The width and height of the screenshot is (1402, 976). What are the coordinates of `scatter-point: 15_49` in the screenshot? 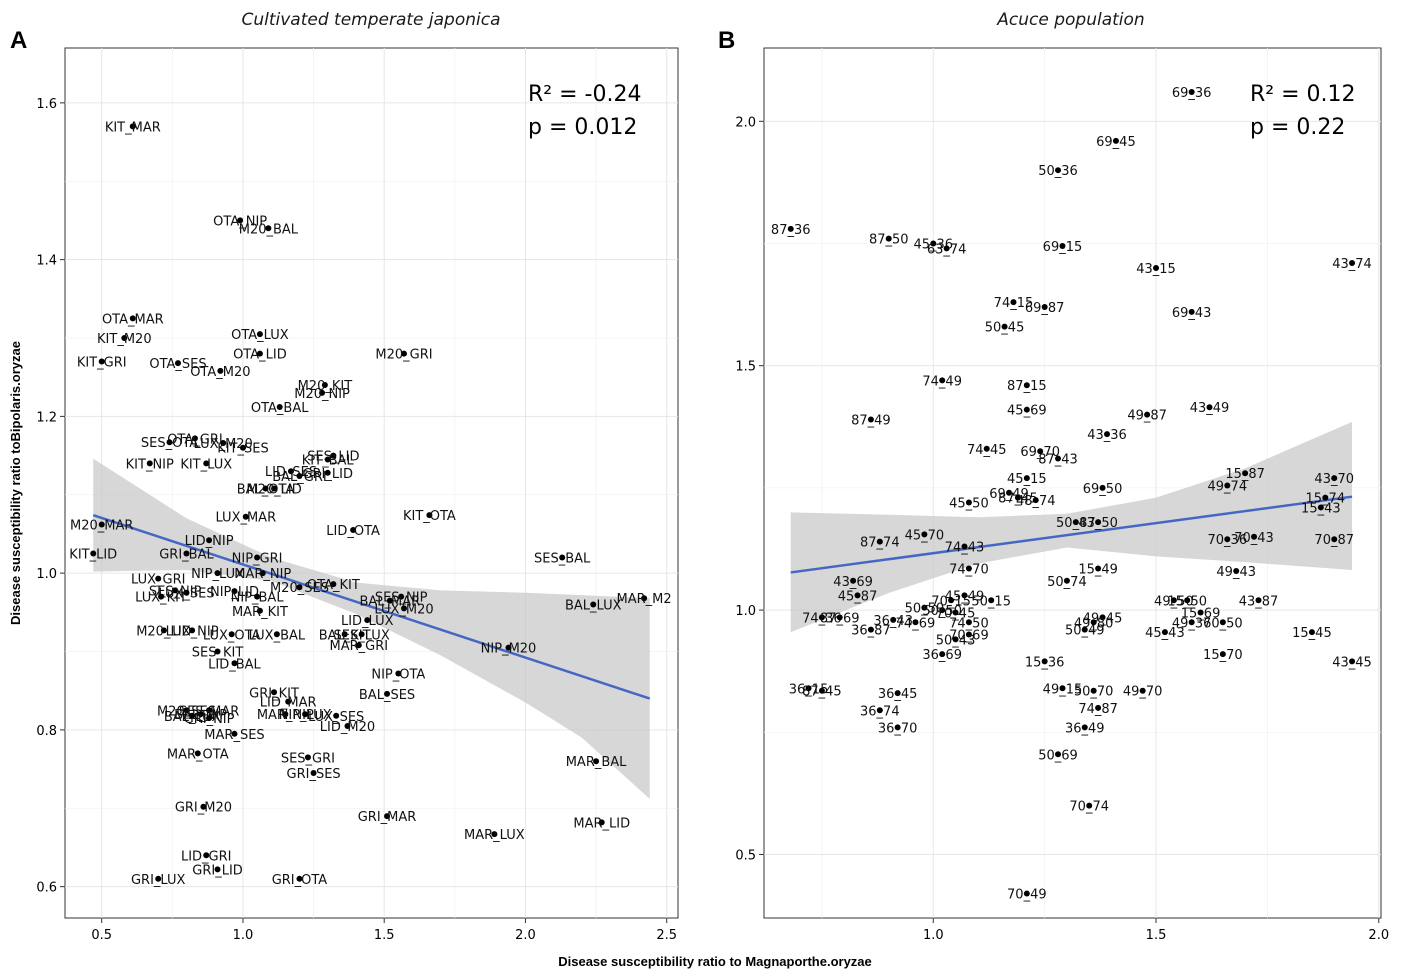 It's located at (1098, 570).